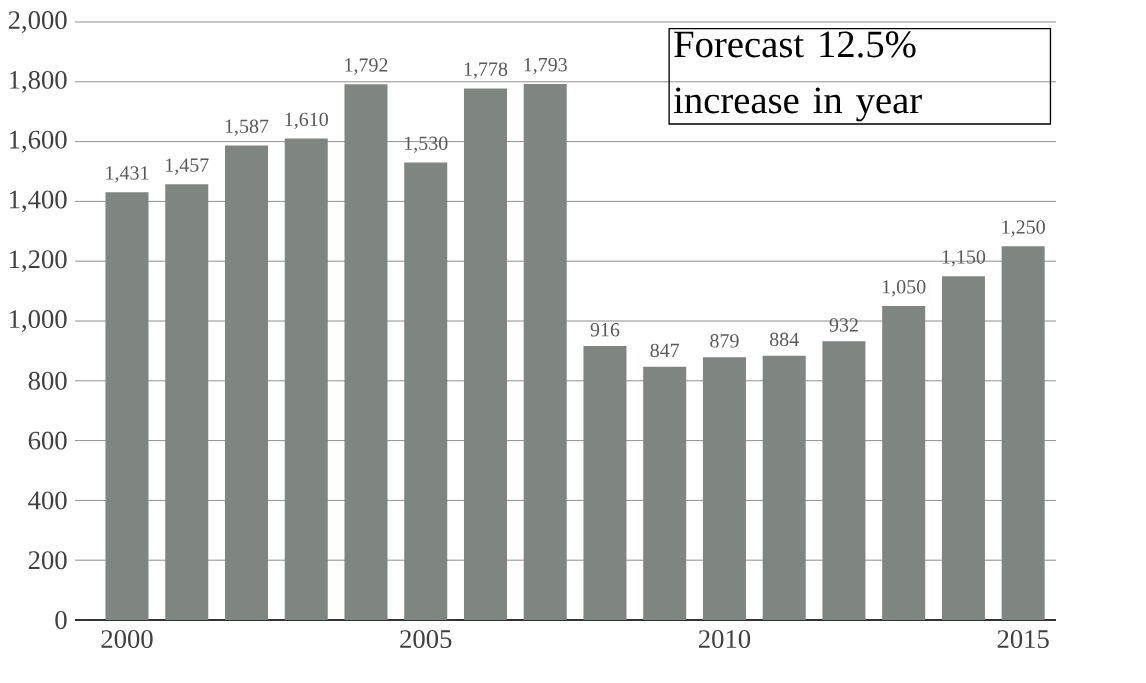 This screenshot has height=683, width=1146. Describe the element at coordinates (1023, 639) in the screenshot. I see `x-tick-label: 2015` at that location.